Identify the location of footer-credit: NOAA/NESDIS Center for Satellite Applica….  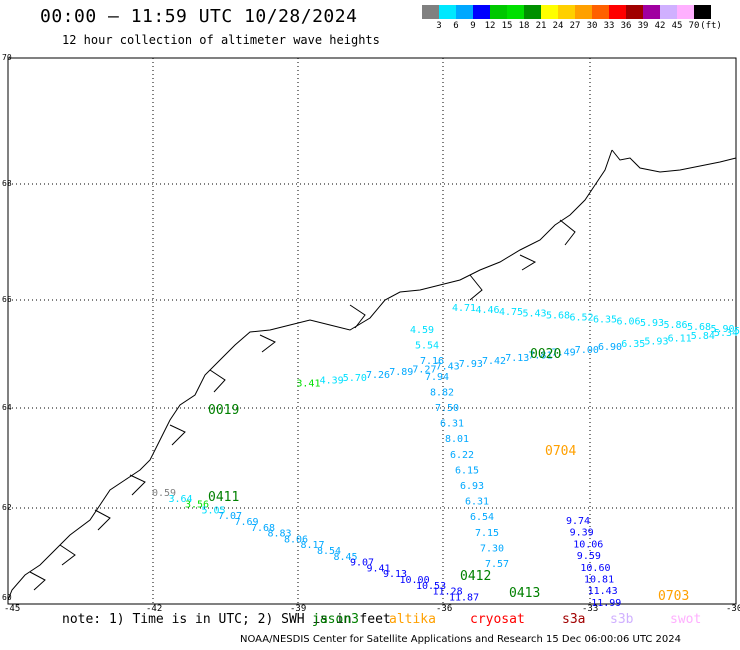
(461, 639).